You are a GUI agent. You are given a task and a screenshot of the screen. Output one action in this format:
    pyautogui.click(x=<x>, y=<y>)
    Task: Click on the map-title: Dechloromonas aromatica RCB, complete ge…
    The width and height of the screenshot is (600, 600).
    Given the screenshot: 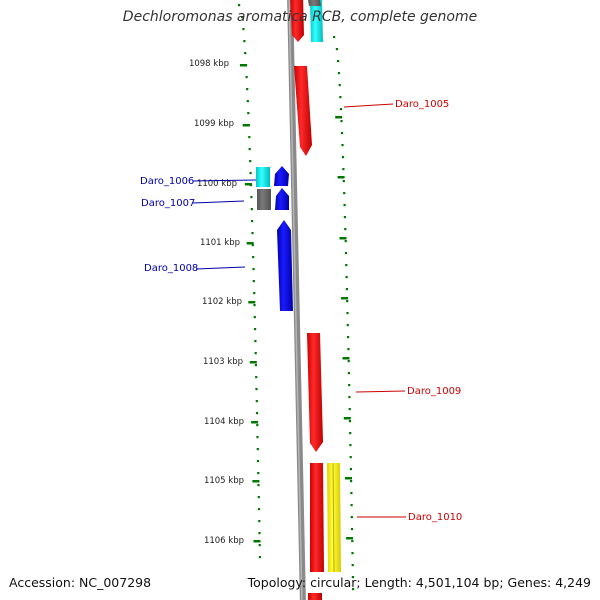 What is the action you would take?
    pyautogui.click(x=300, y=17)
    